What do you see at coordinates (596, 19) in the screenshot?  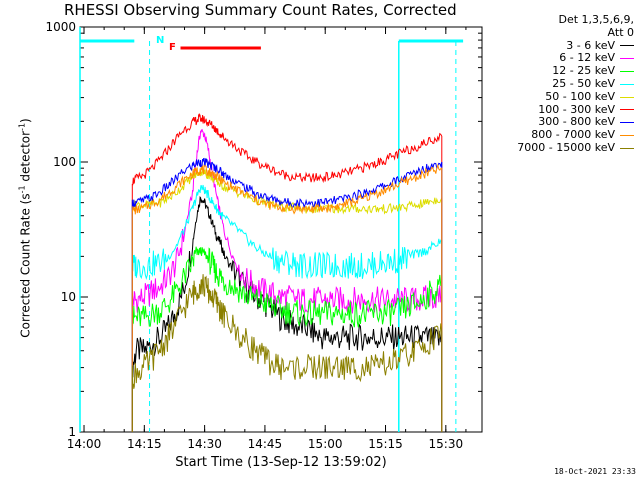 I see `legend-header-line1: Det 1,3,5,6,9,` at bounding box center [596, 19].